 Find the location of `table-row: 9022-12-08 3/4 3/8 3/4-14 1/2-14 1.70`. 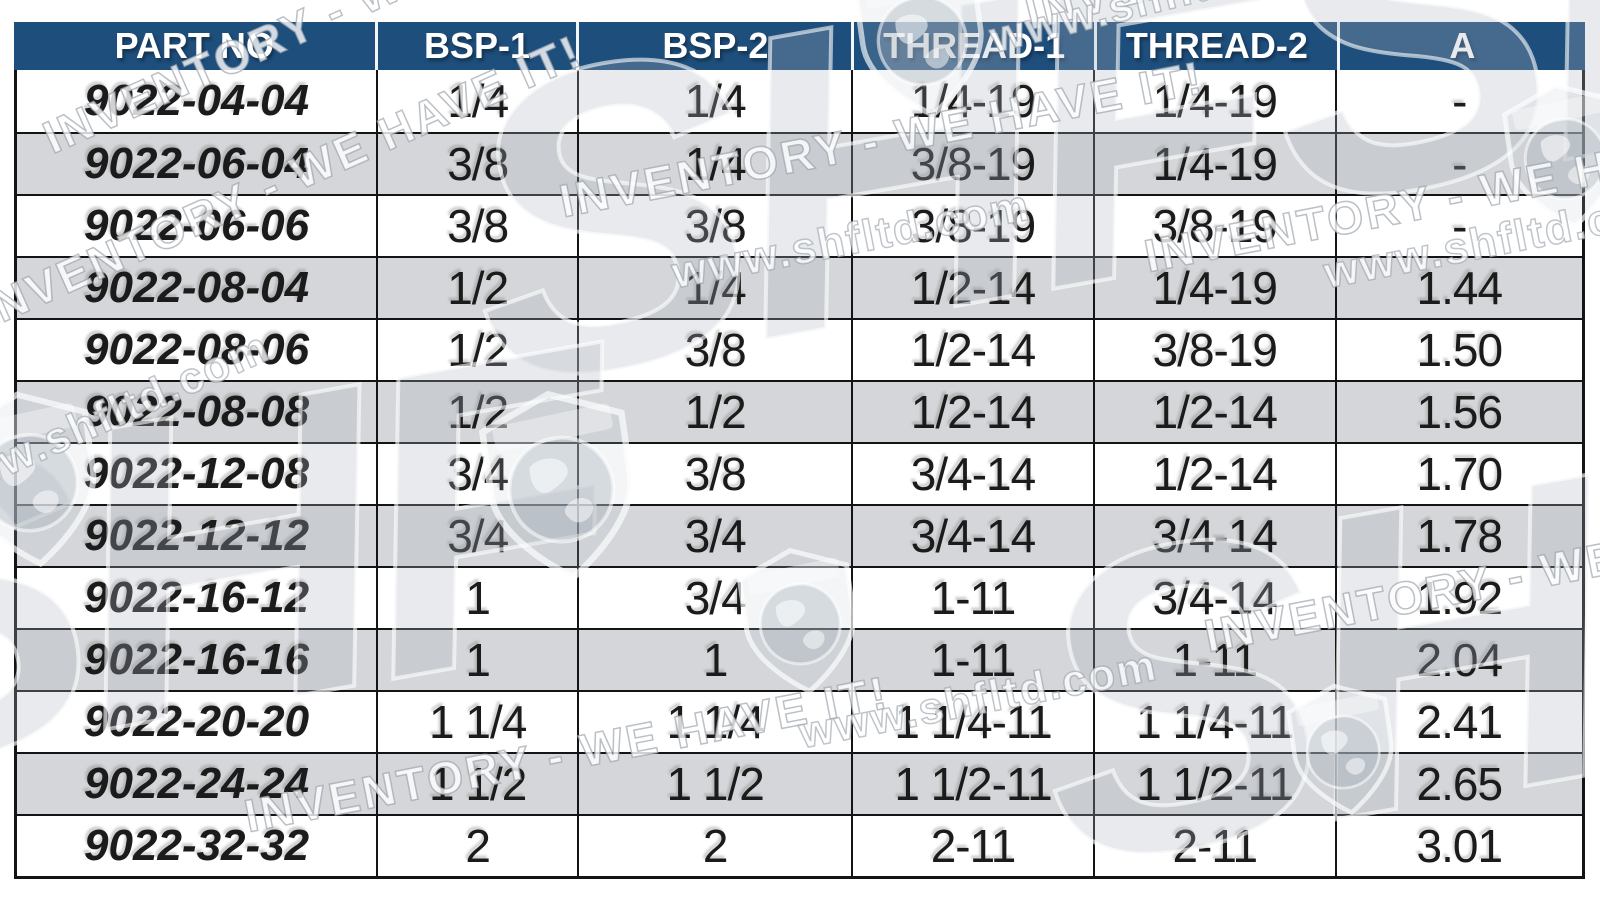

table-row: 9022-12-08 3/4 3/8 3/4-14 1/2-14 1.70 is located at coordinates (799, 473).